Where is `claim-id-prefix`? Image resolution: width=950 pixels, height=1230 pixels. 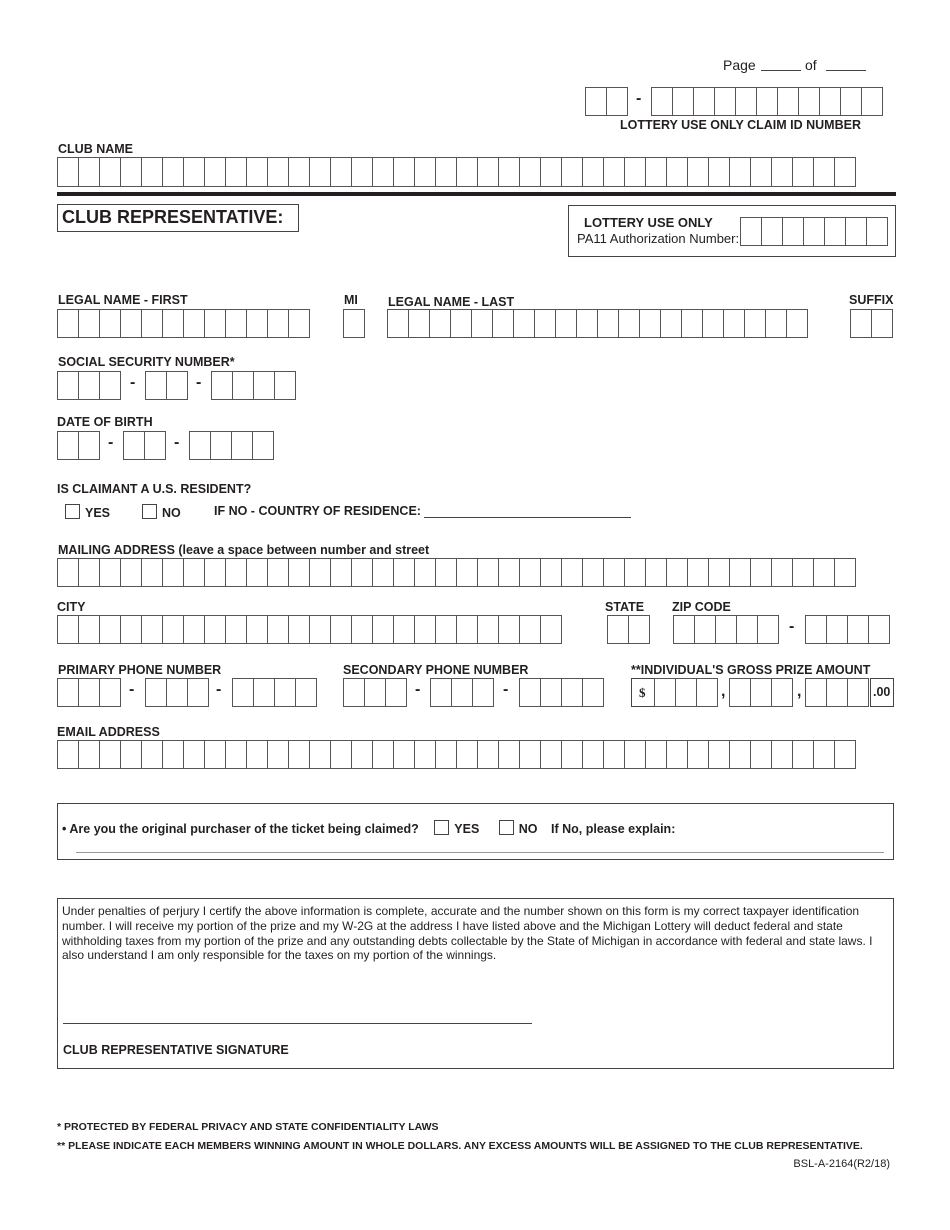
claim-id-prefix is located at coordinates (606, 101).